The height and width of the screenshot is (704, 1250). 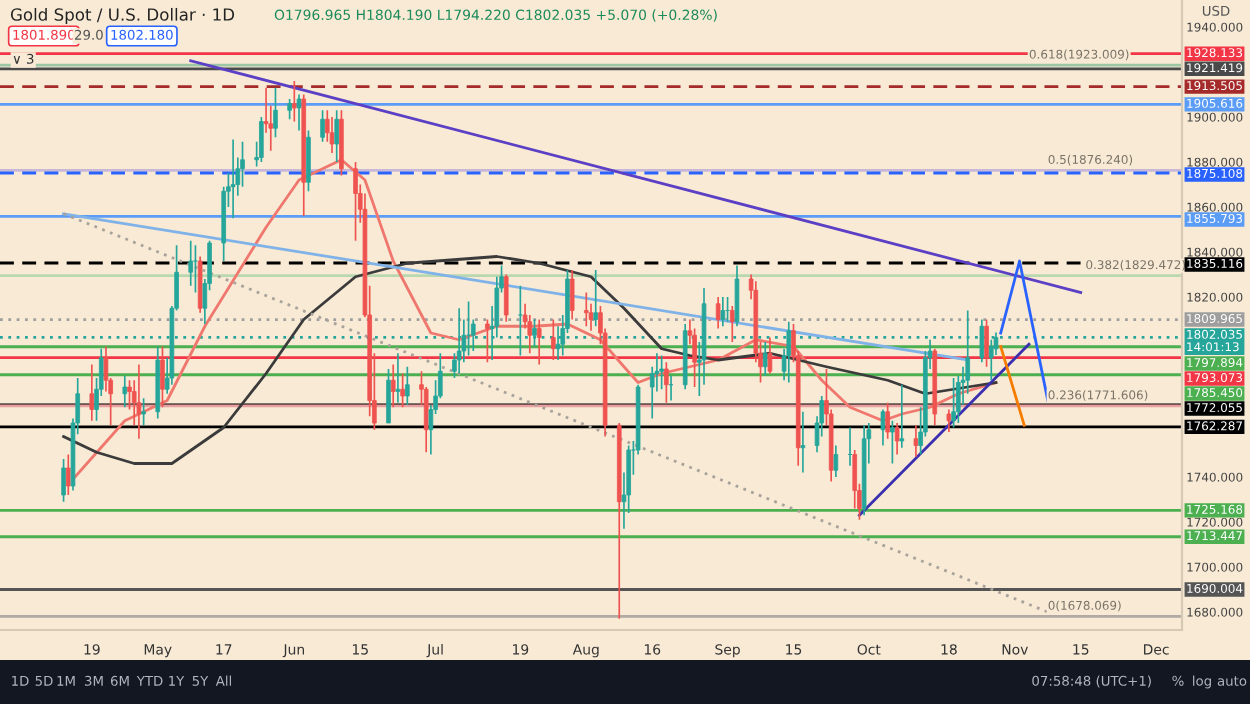 I want to click on chart-title: Gold Spot / U.S. Dollar · 1D, so click(x=122, y=16).